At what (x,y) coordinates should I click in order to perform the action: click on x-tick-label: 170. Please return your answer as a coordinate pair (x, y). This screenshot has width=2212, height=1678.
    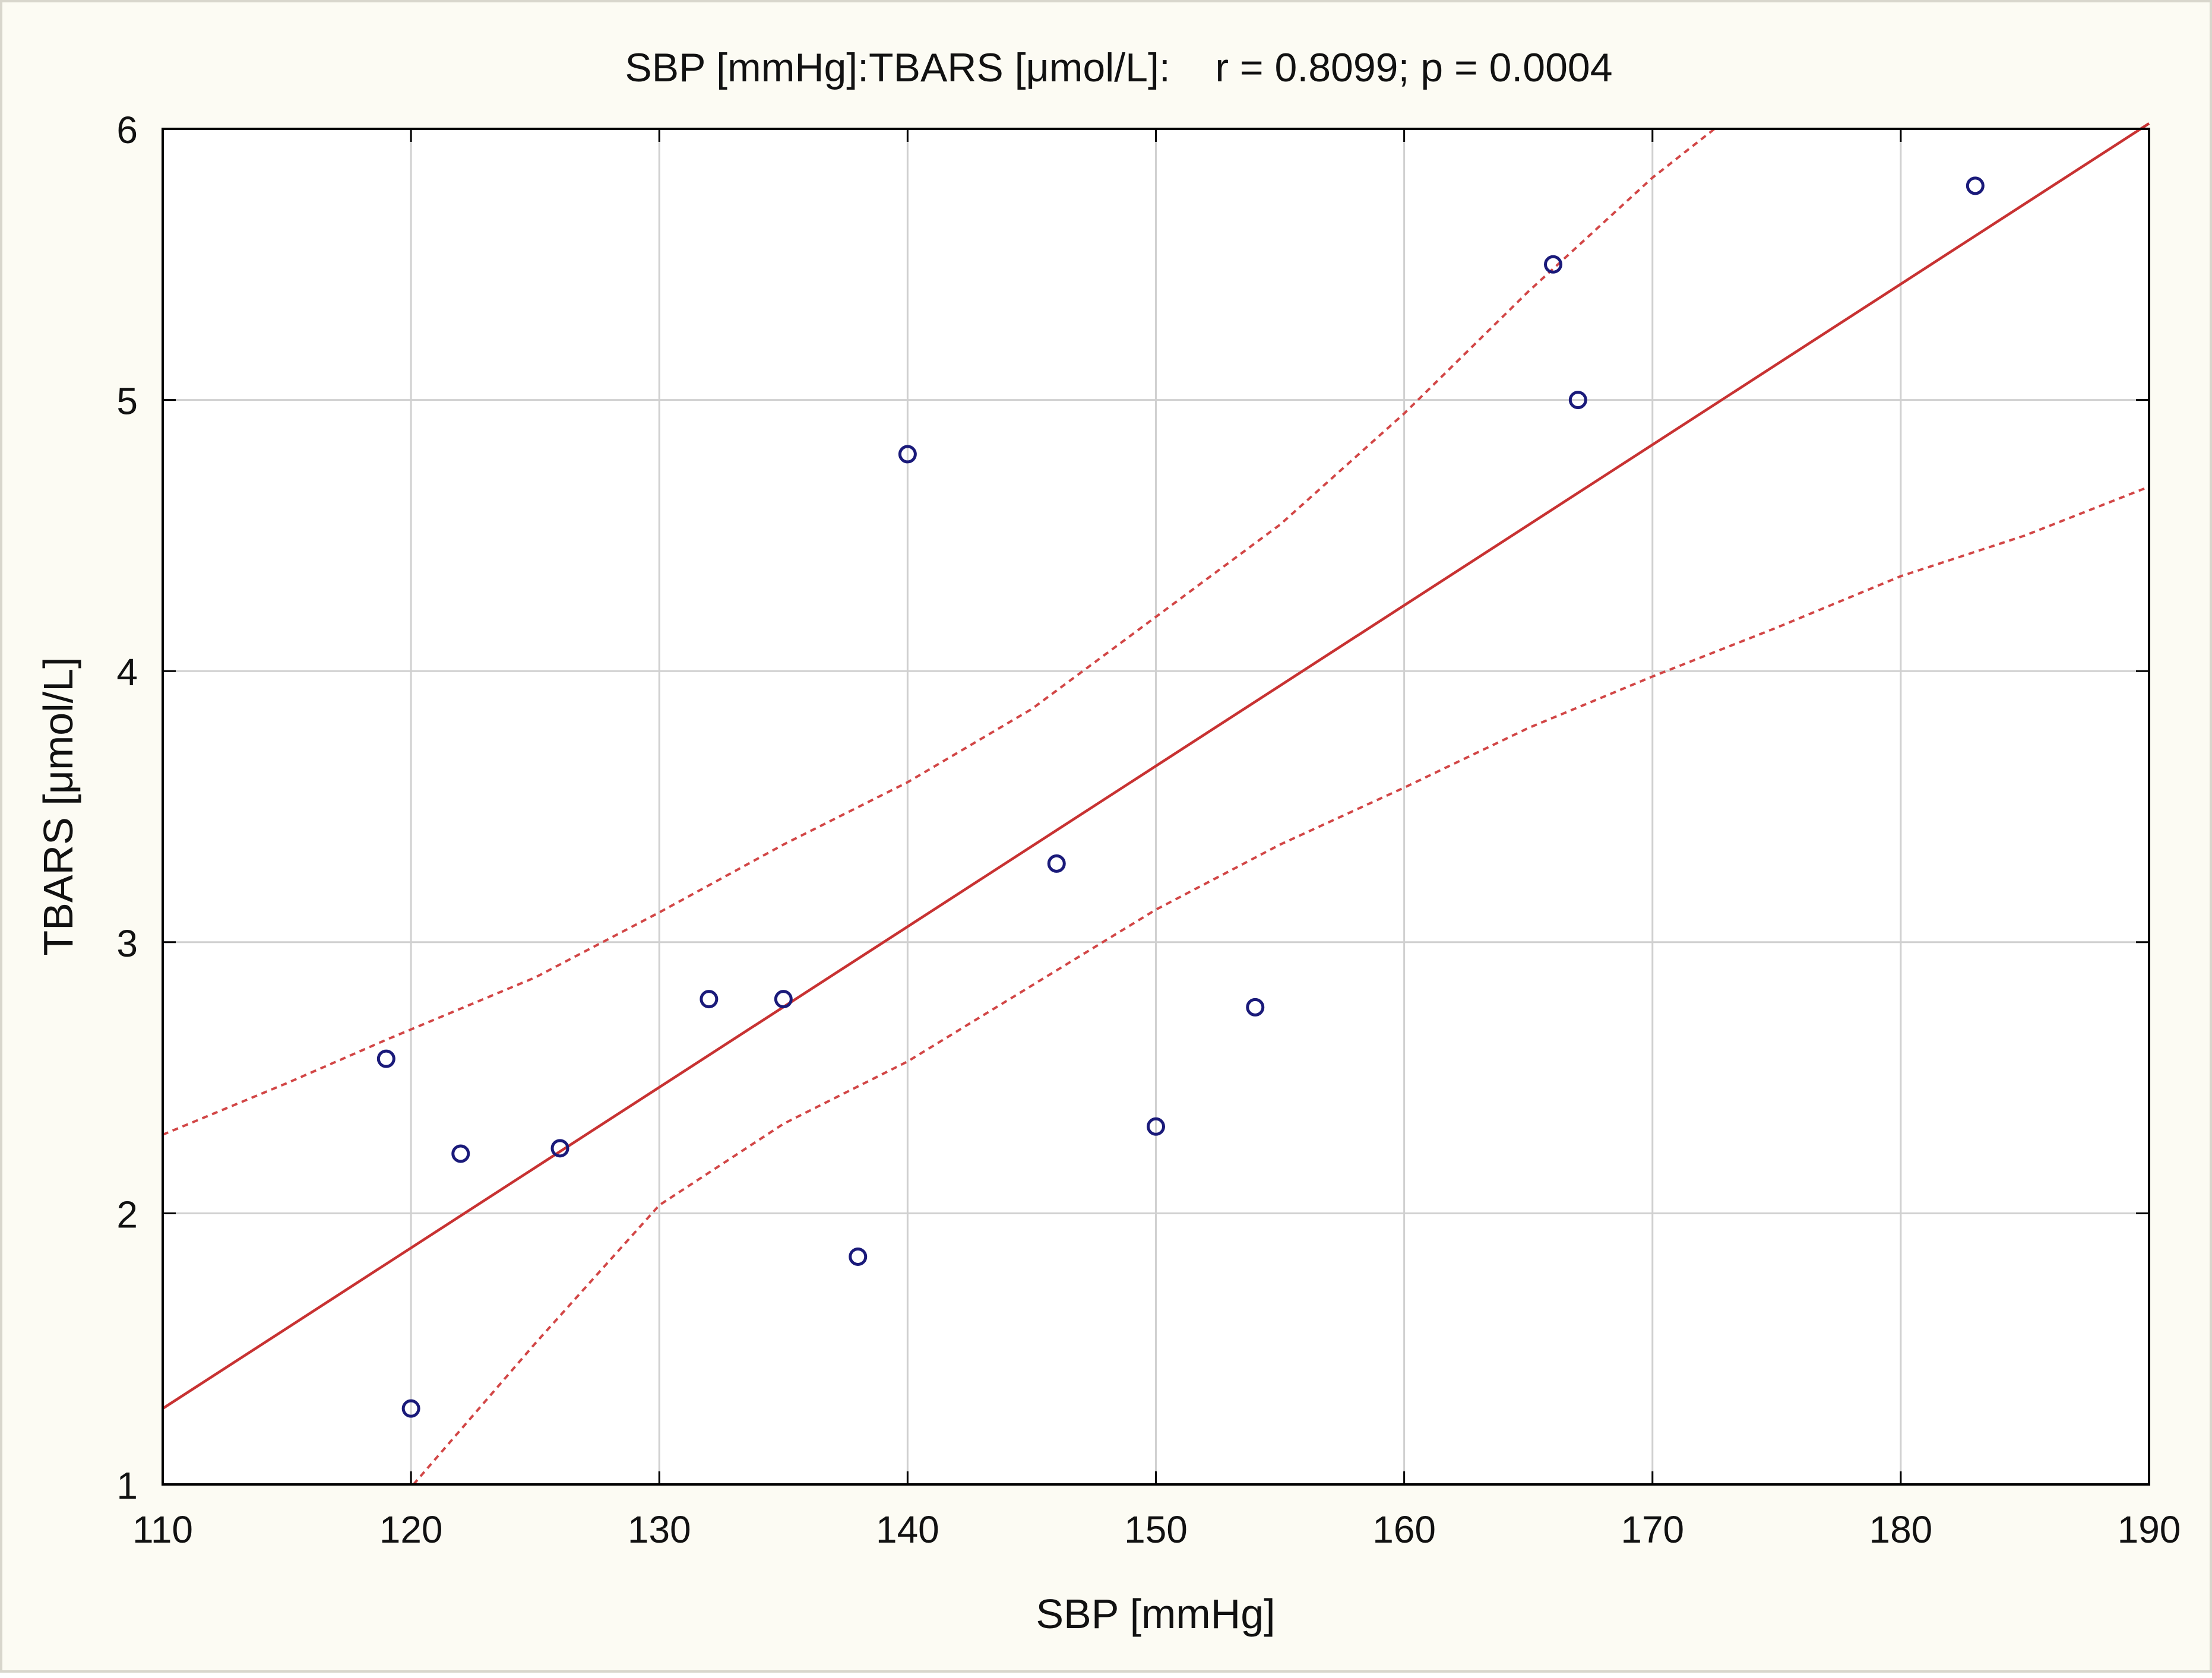
    Looking at the image, I should click on (1652, 1529).